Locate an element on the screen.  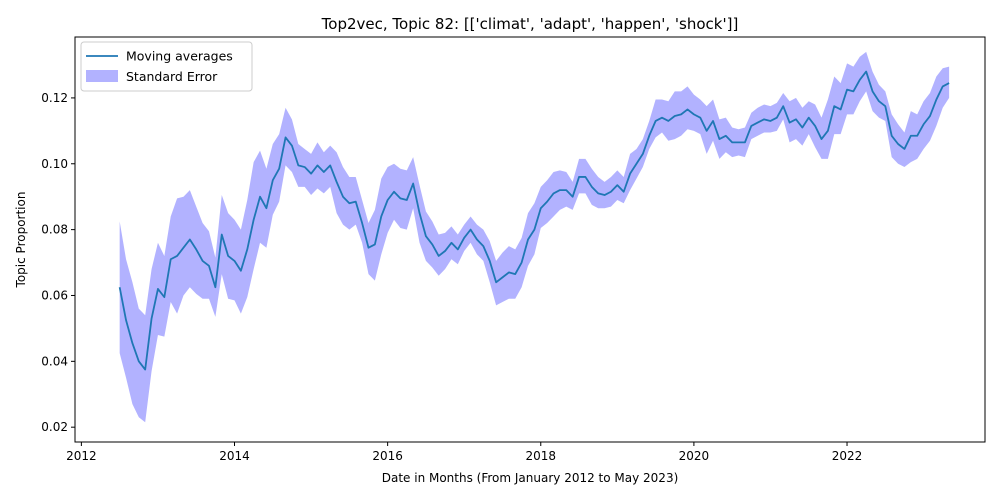
y-tick-label: 0.08 is located at coordinates (54, 230).